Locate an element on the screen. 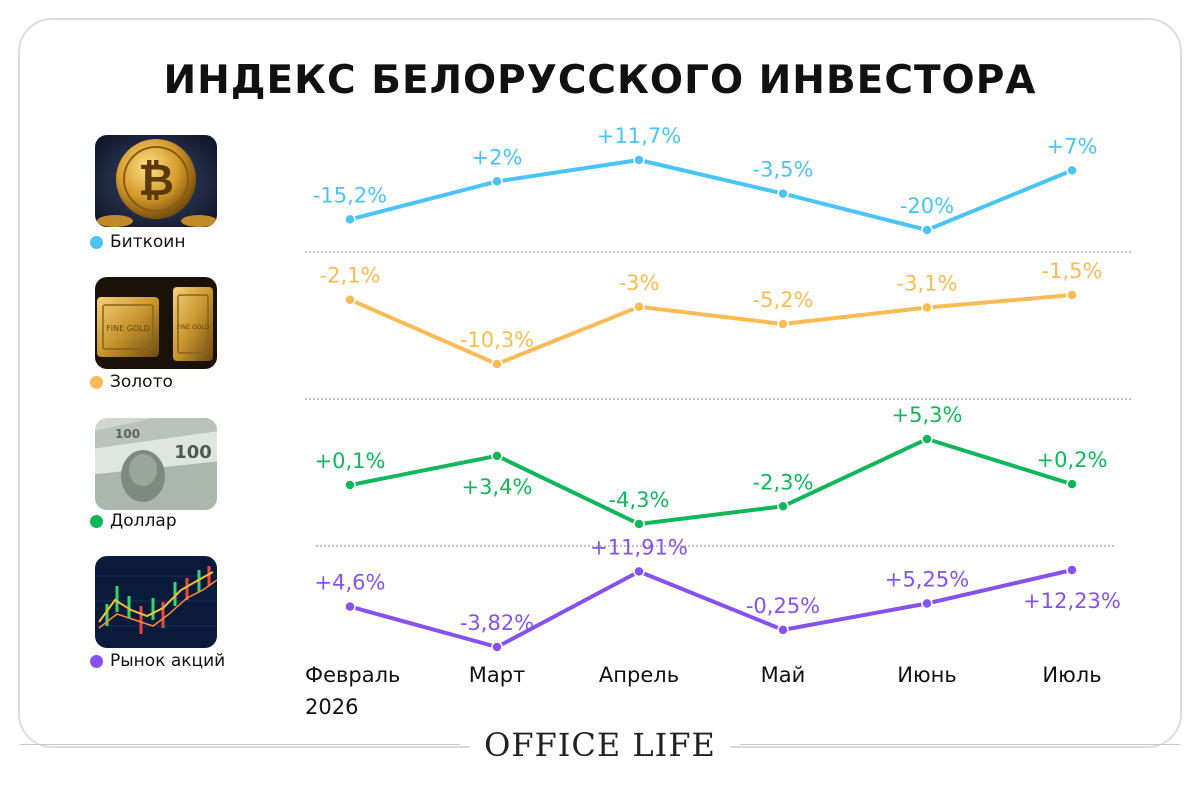 The height and width of the screenshot is (800, 1200). data-label: +11,91% is located at coordinates (639, 548).